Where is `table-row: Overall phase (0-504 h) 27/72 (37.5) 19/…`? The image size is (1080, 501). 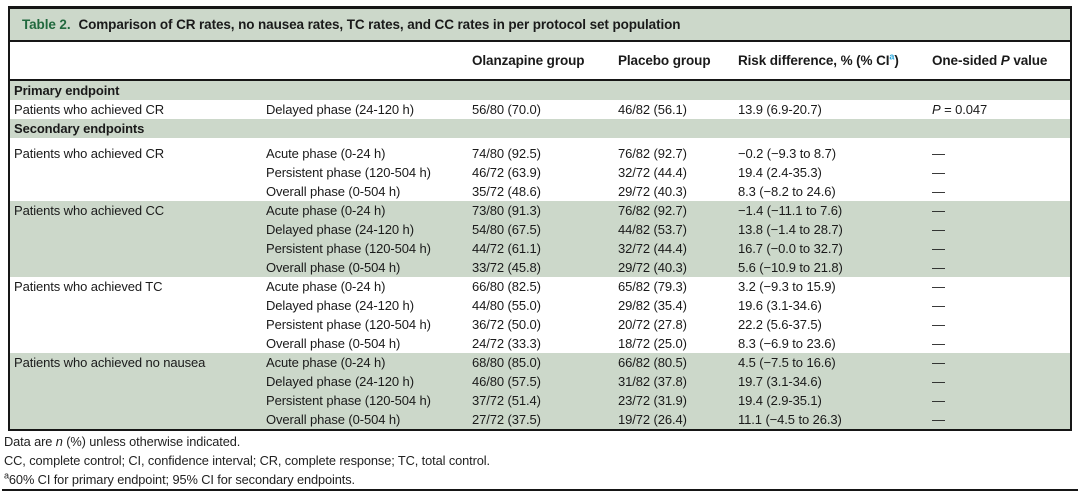
table-row: Overall phase (0-504 h) 27/72 (37.5) 19/… is located at coordinates (540, 419).